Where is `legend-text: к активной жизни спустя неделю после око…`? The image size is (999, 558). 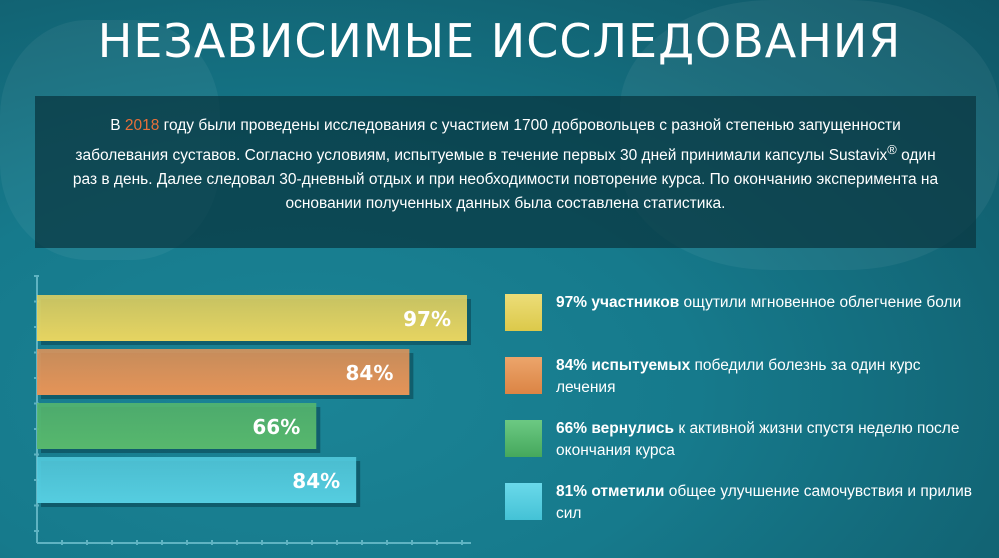 legend-text: к активной жизни спустя неделю после око… is located at coordinates (758, 439).